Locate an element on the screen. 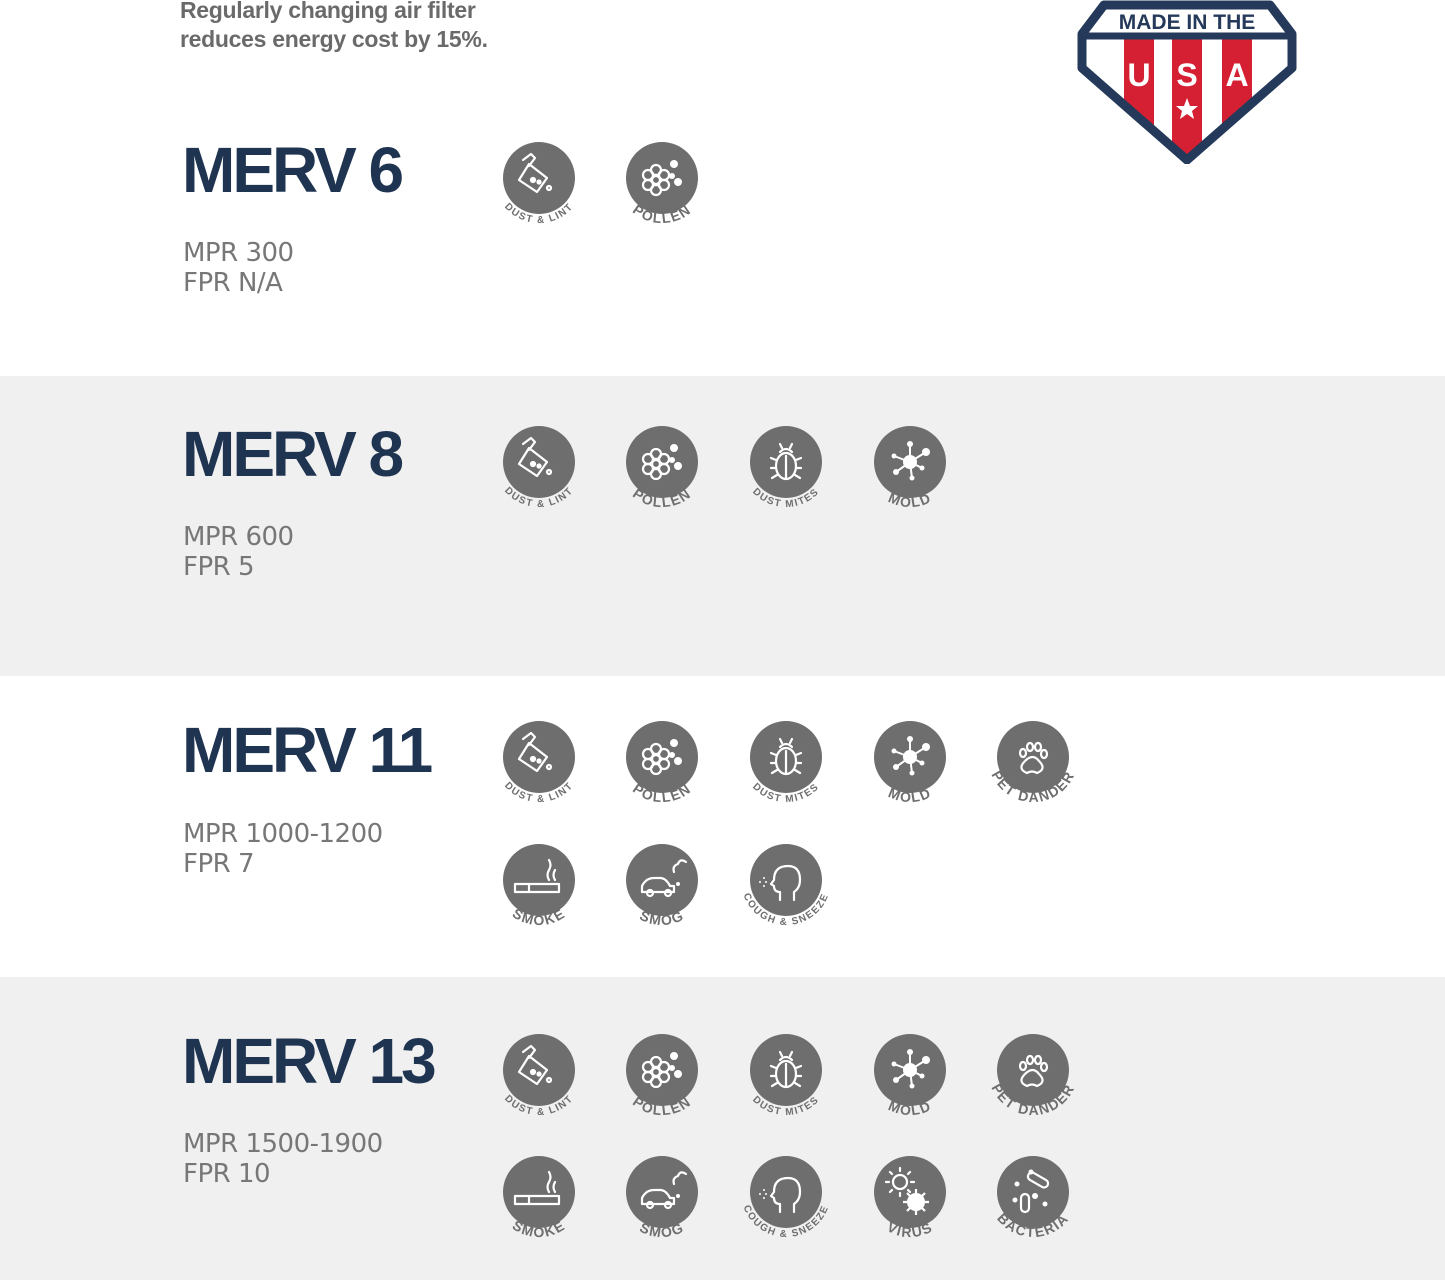 The width and height of the screenshot is (1445, 1280). virus-badge: VIRUS is located at coordinates (910, 1200).